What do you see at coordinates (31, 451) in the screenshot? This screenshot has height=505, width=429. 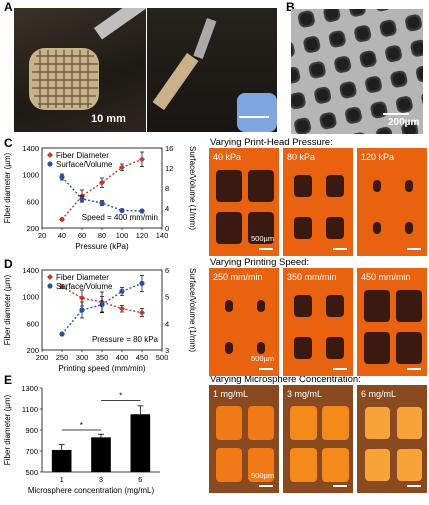 I see `chart-e-y-tick-label: 700` at bounding box center [31, 451].